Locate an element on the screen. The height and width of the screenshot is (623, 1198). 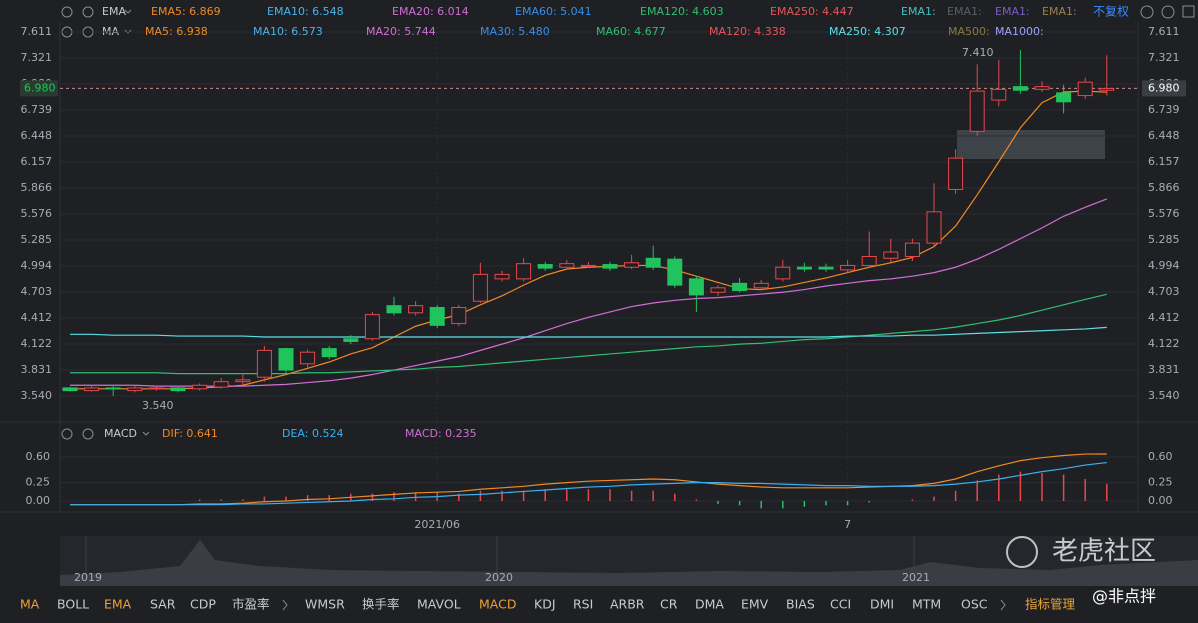
watermark-logo is located at coordinates (1022, 552).